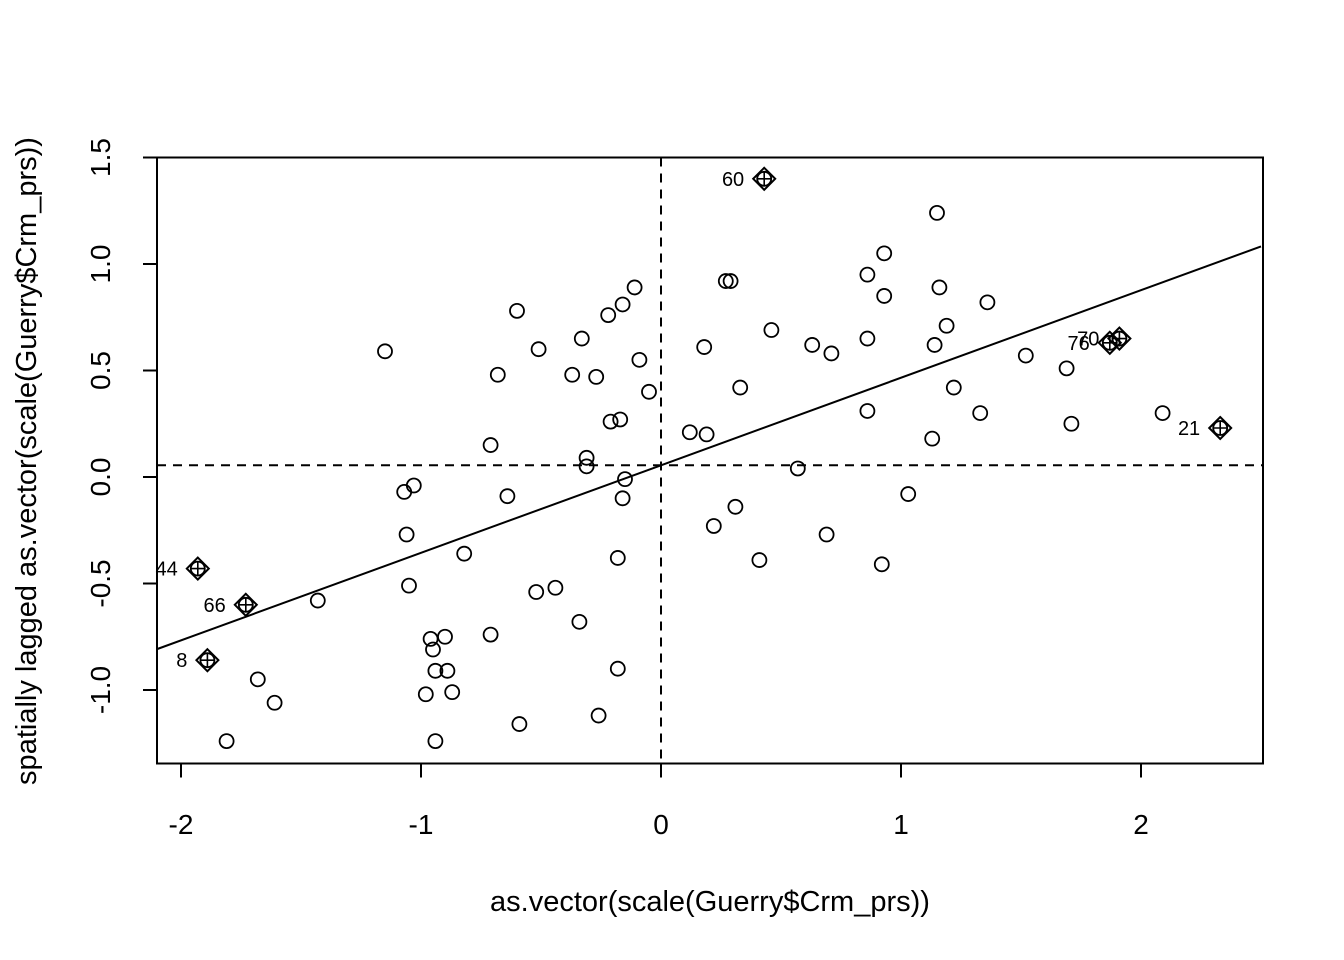 The width and height of the screenshot is (1344, 960). I want to click on y-tick-label: -1.0, so click(100, 690).